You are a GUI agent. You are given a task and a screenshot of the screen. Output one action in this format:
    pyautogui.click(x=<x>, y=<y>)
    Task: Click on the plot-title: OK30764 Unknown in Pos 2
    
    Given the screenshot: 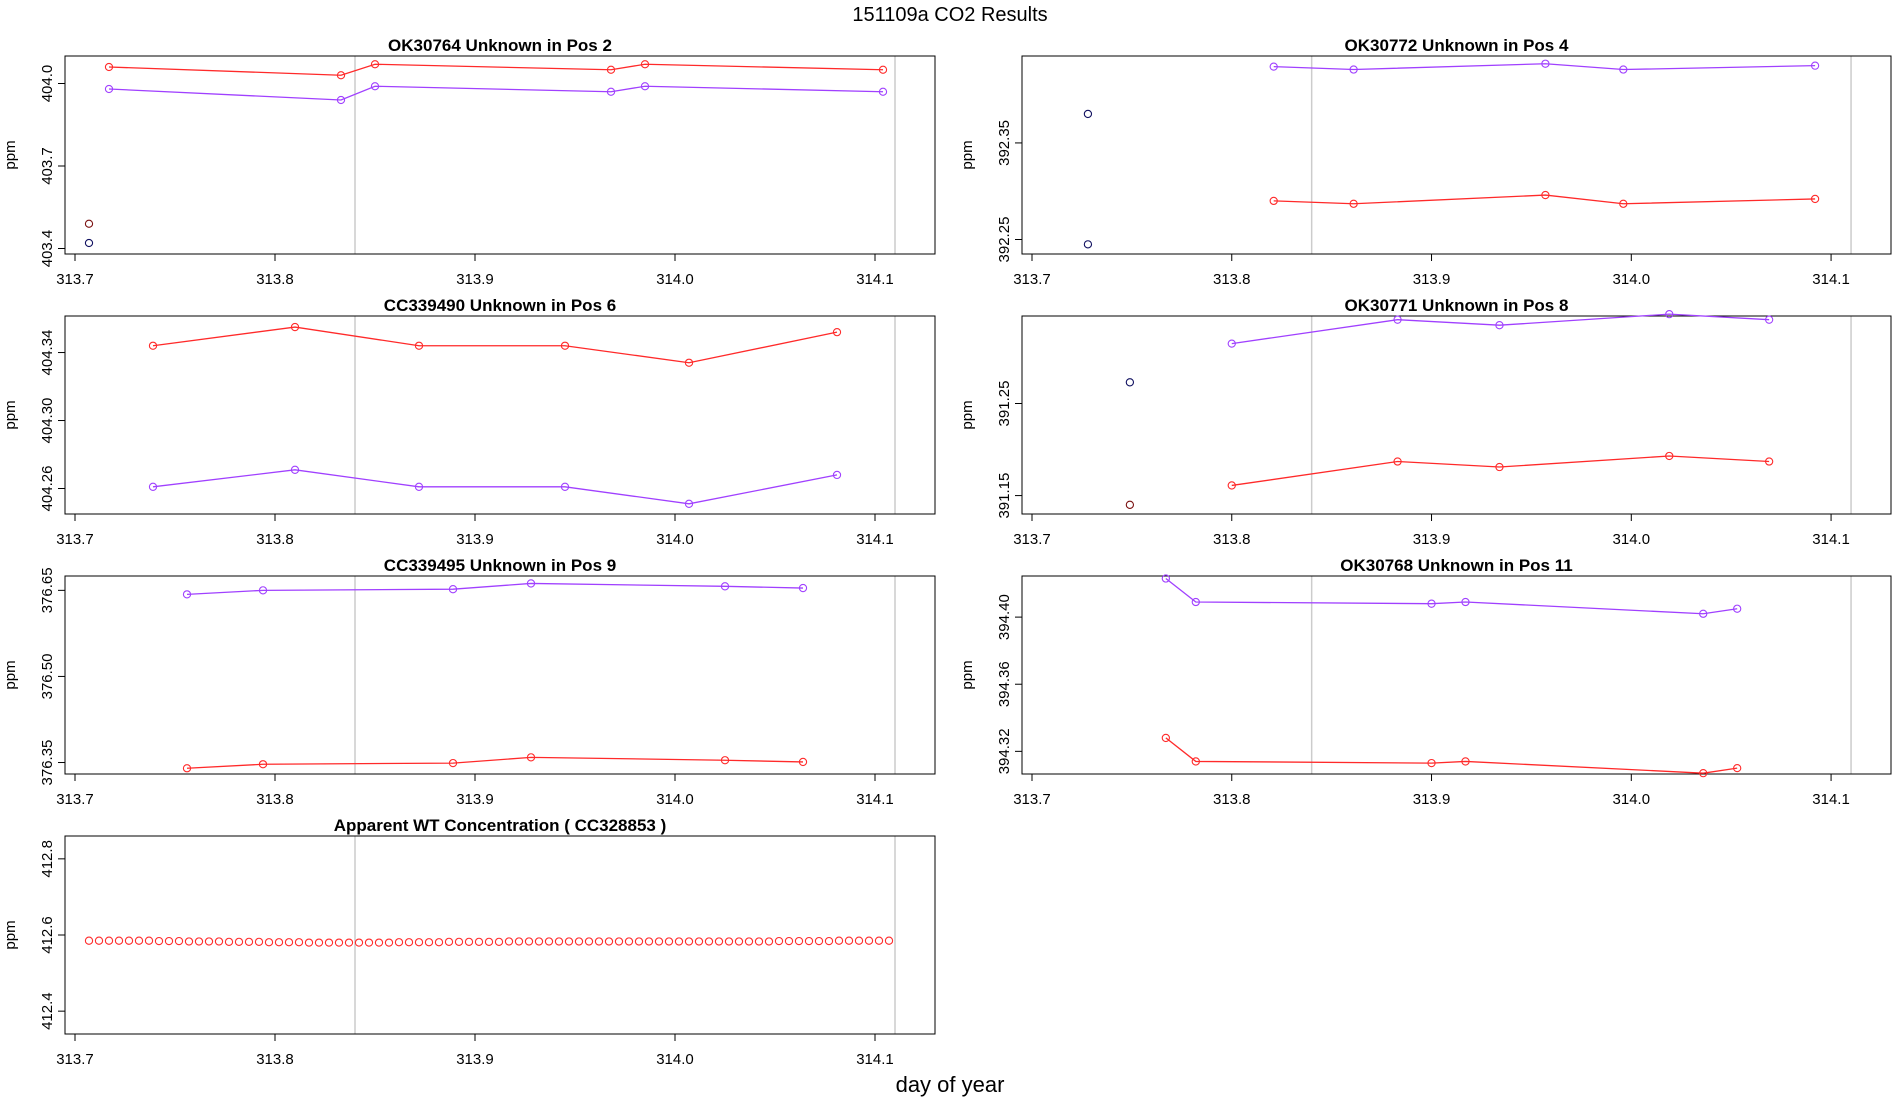 What is the action you would take?
    pyautogui.click(x=500, y=45)
    